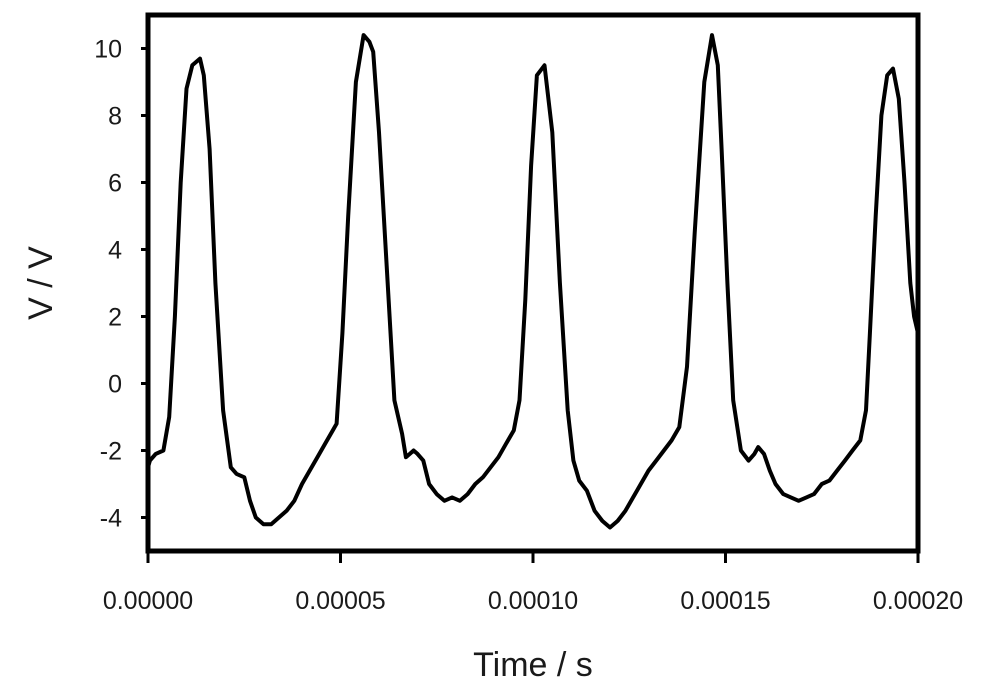 Image resolution: width=1000 pixels, height=696 pixels. What do you see at coordinates (121, 284) in the screenshot?
I see `y-axis-ticks: 10 8 6 4 2 0 -2 -4` at bounding box center [121, 284].